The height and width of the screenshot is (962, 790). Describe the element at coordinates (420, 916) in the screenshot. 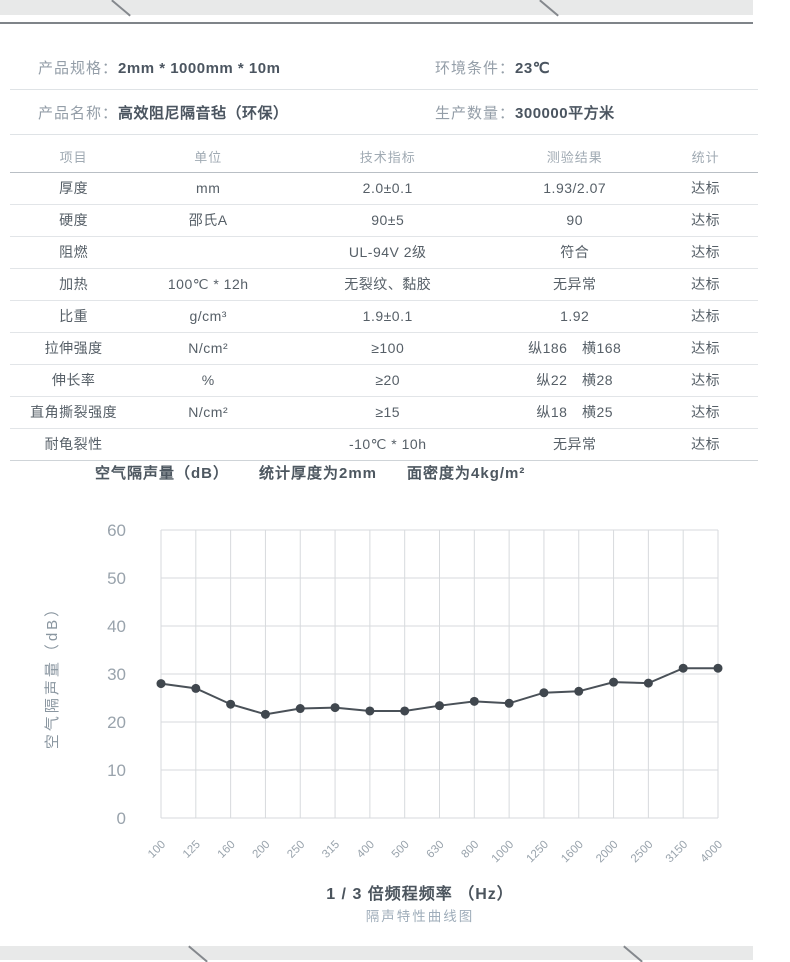

I see `chart-caption: 隔声特性曲线图` at that location.